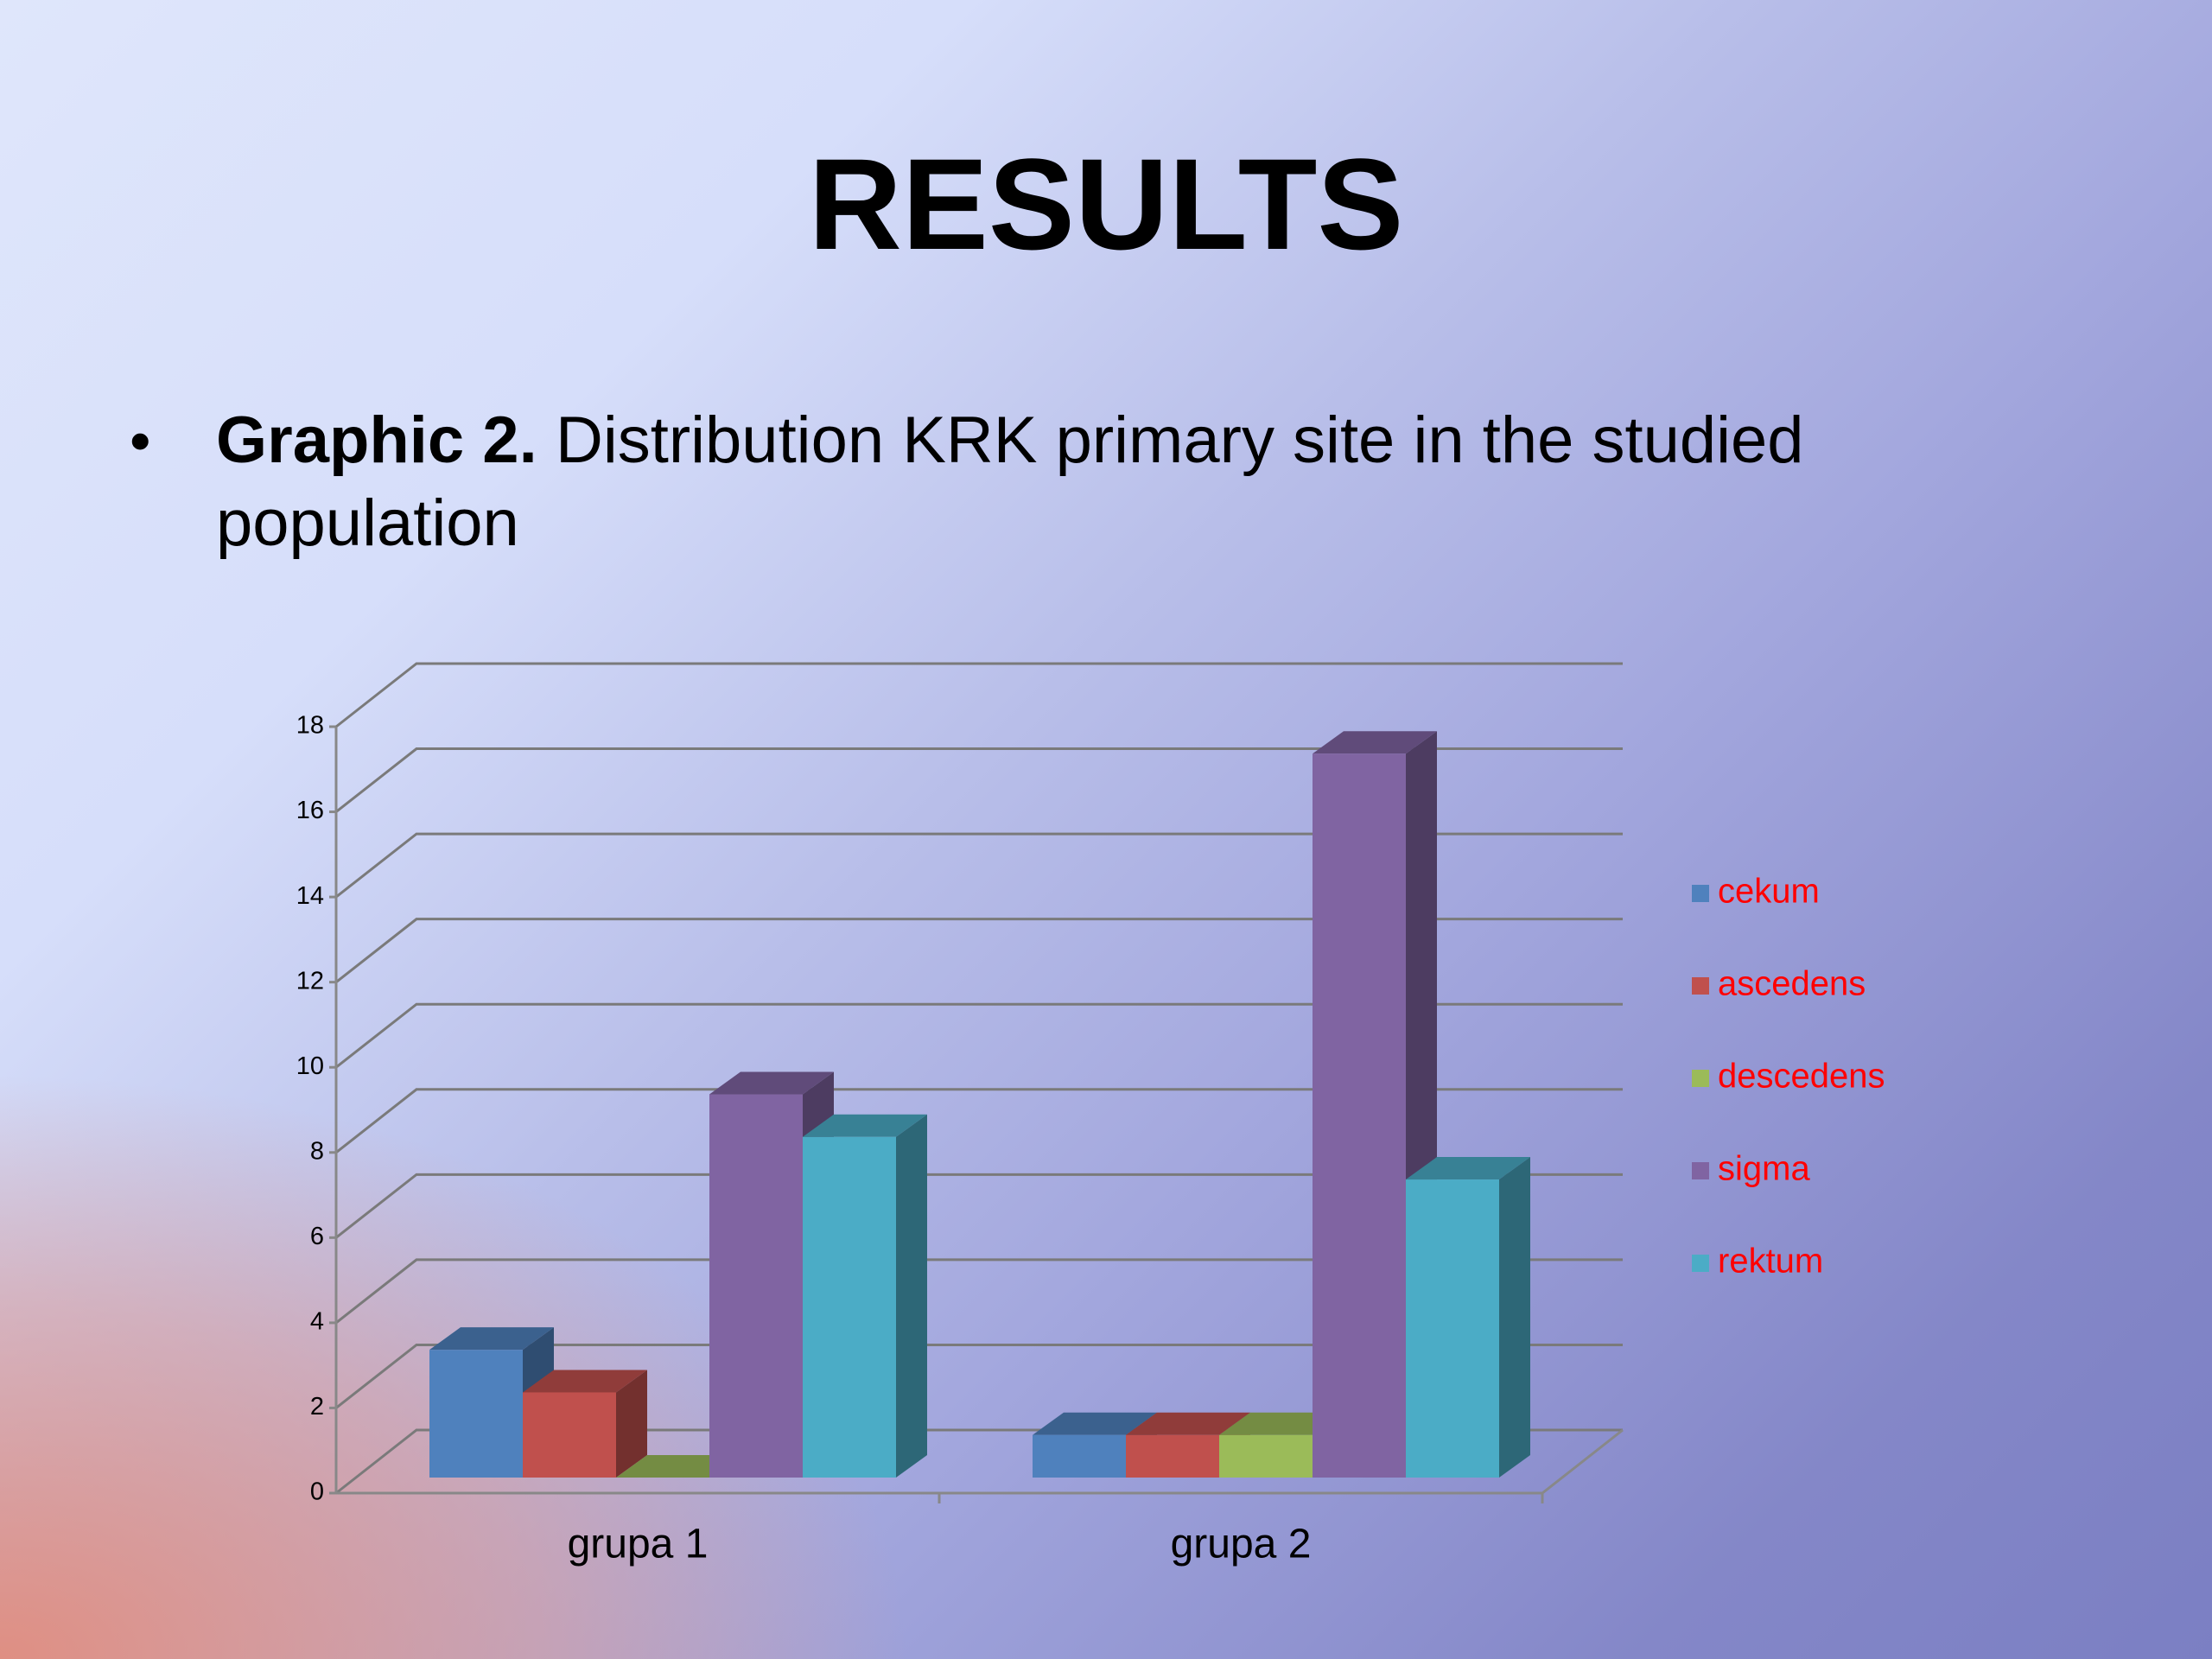  What do you see at coordinates (317, 1322) in the screenshot?
I see `y-tick-label: 4` at bounding box center [317, 1322].